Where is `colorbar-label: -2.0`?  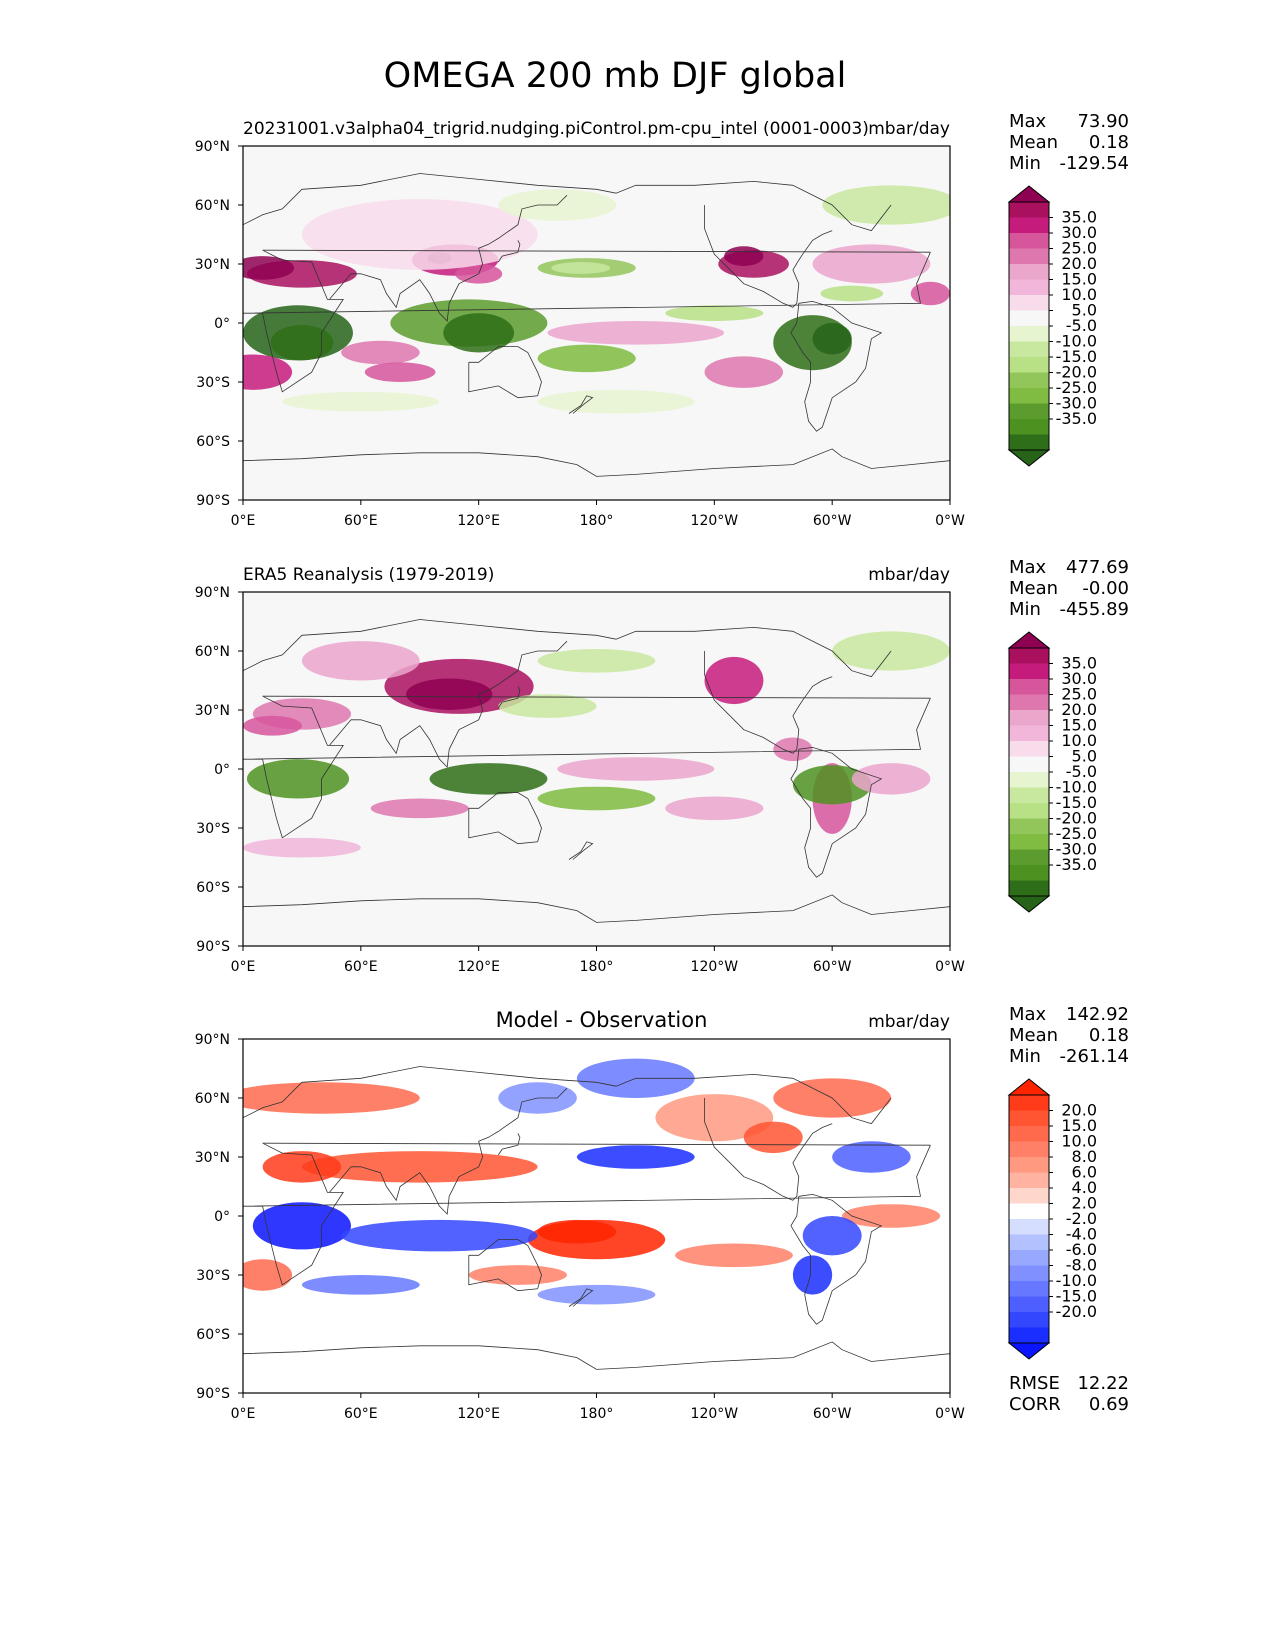
colorbar-label: -2.0 is located at coordinates (1081, 1218).